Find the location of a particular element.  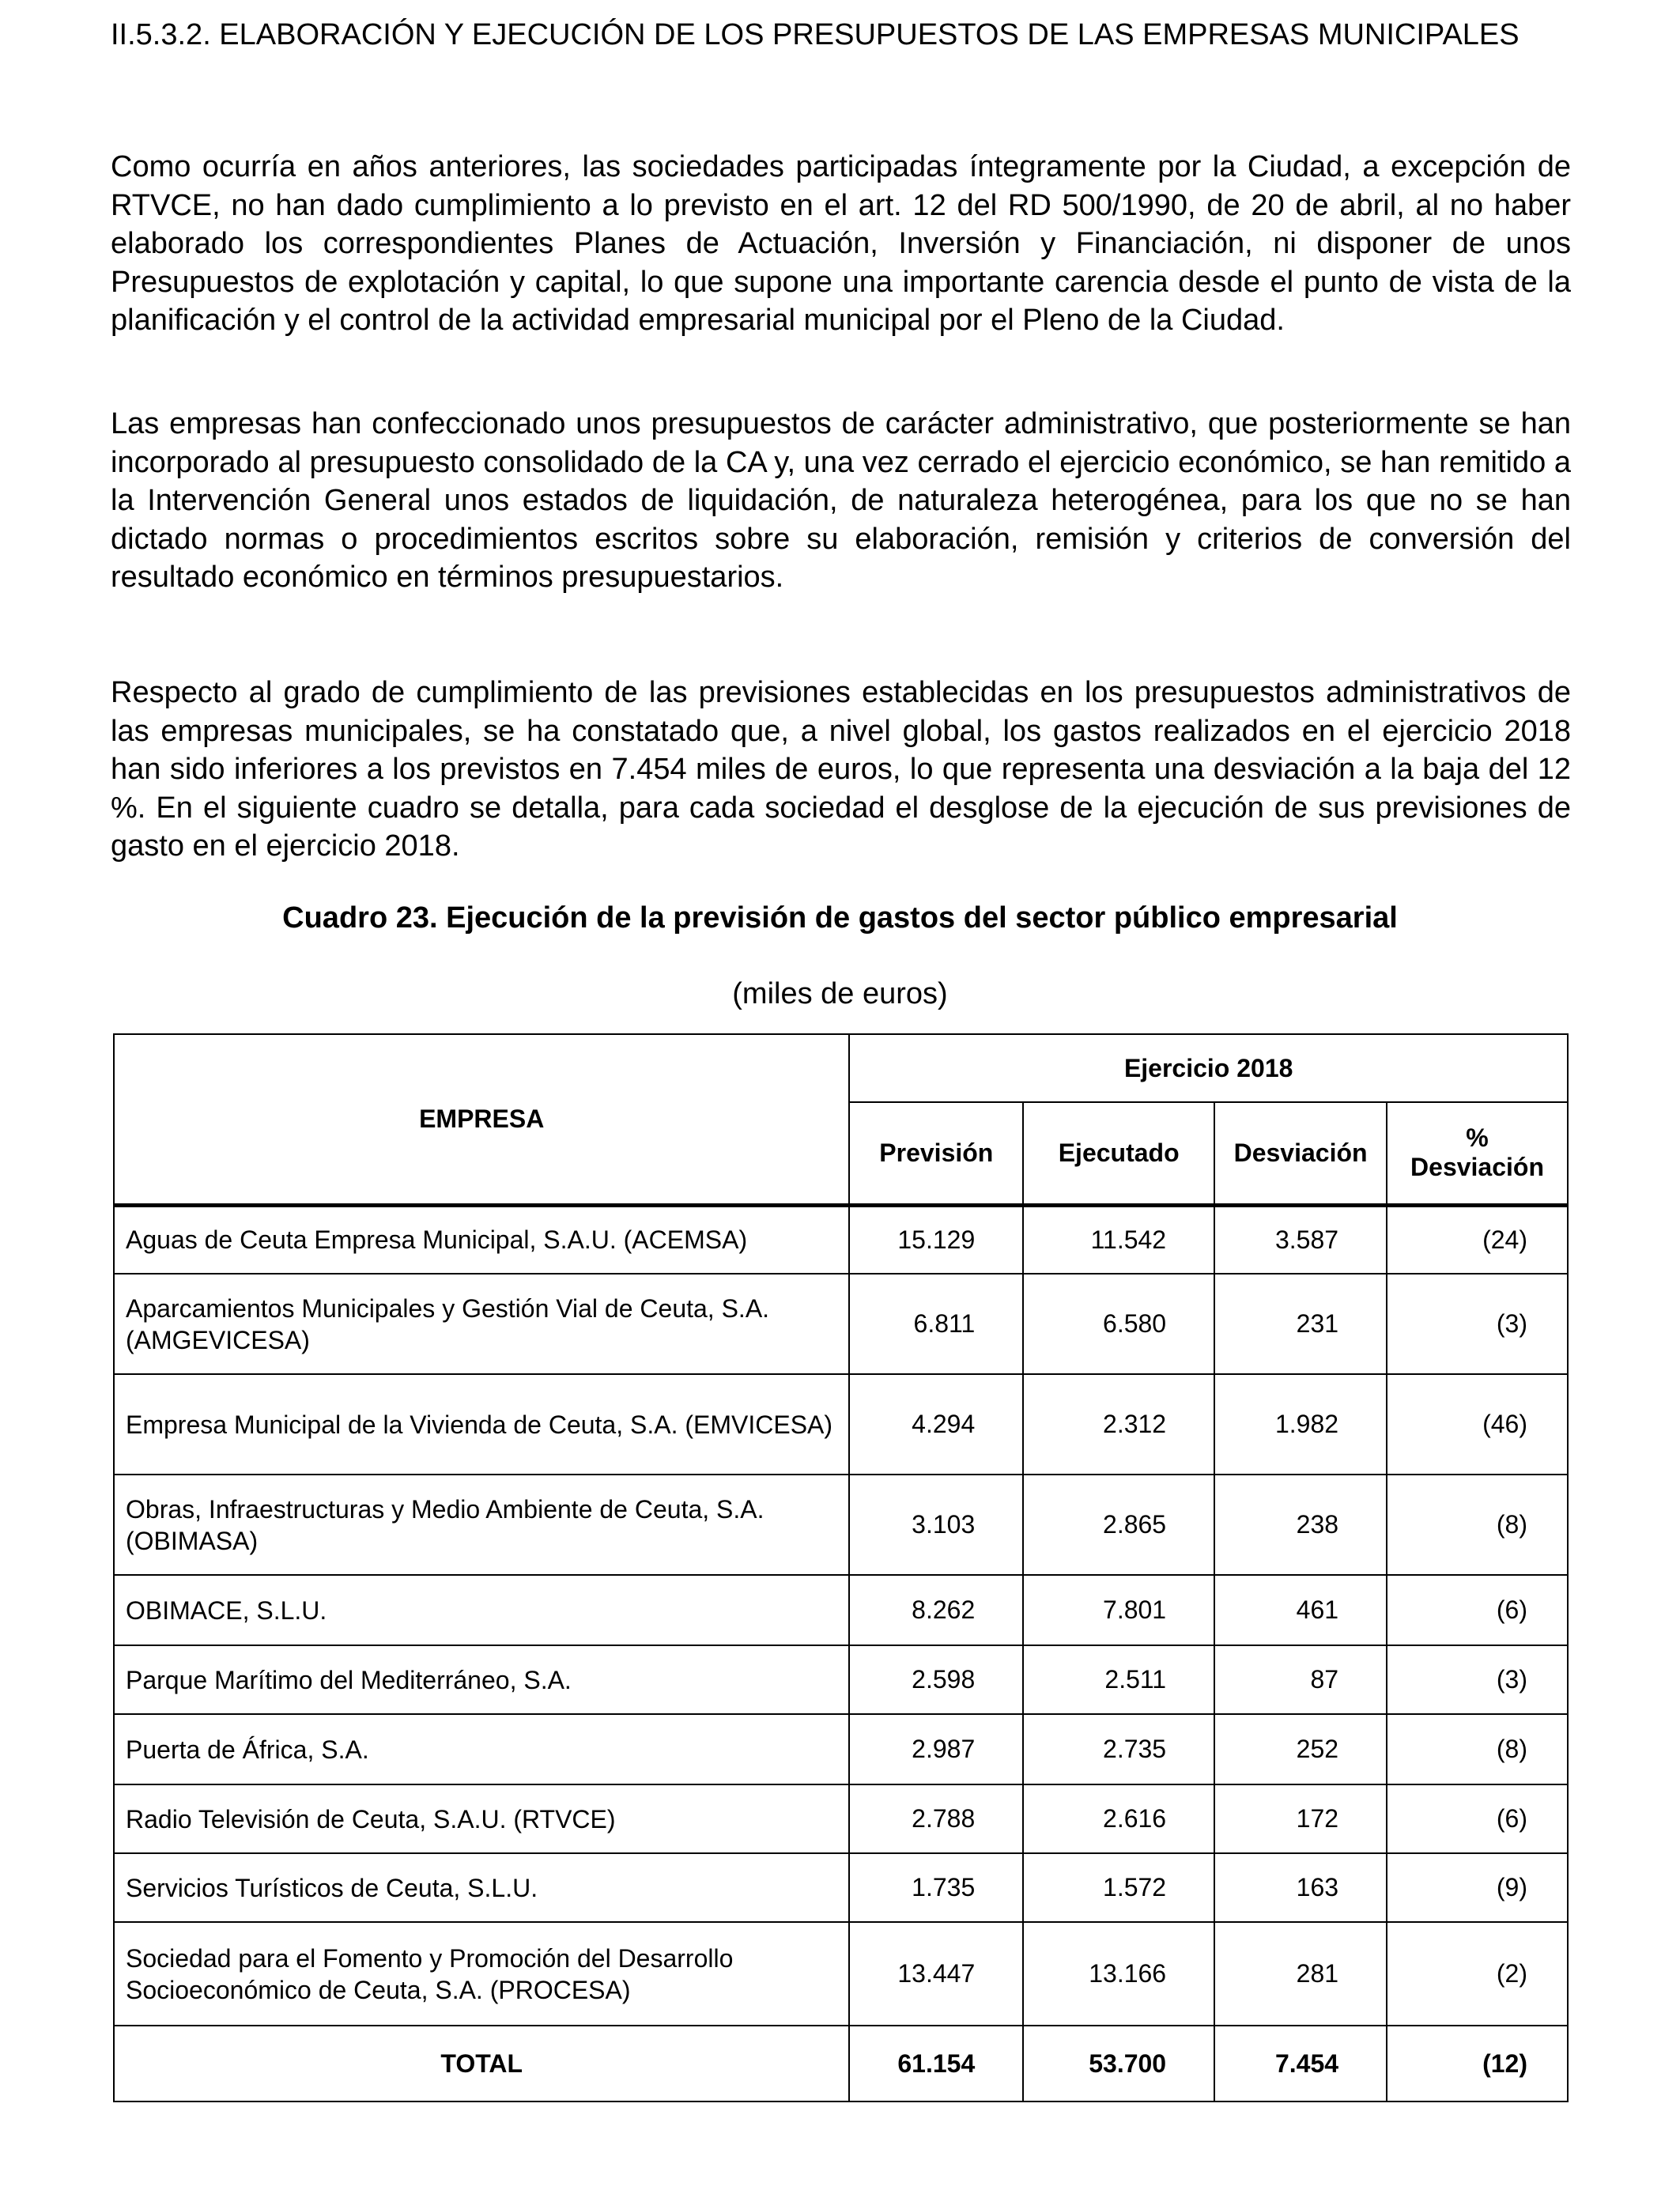

pct-symbol: % is located at coordinates (1477, 1138).